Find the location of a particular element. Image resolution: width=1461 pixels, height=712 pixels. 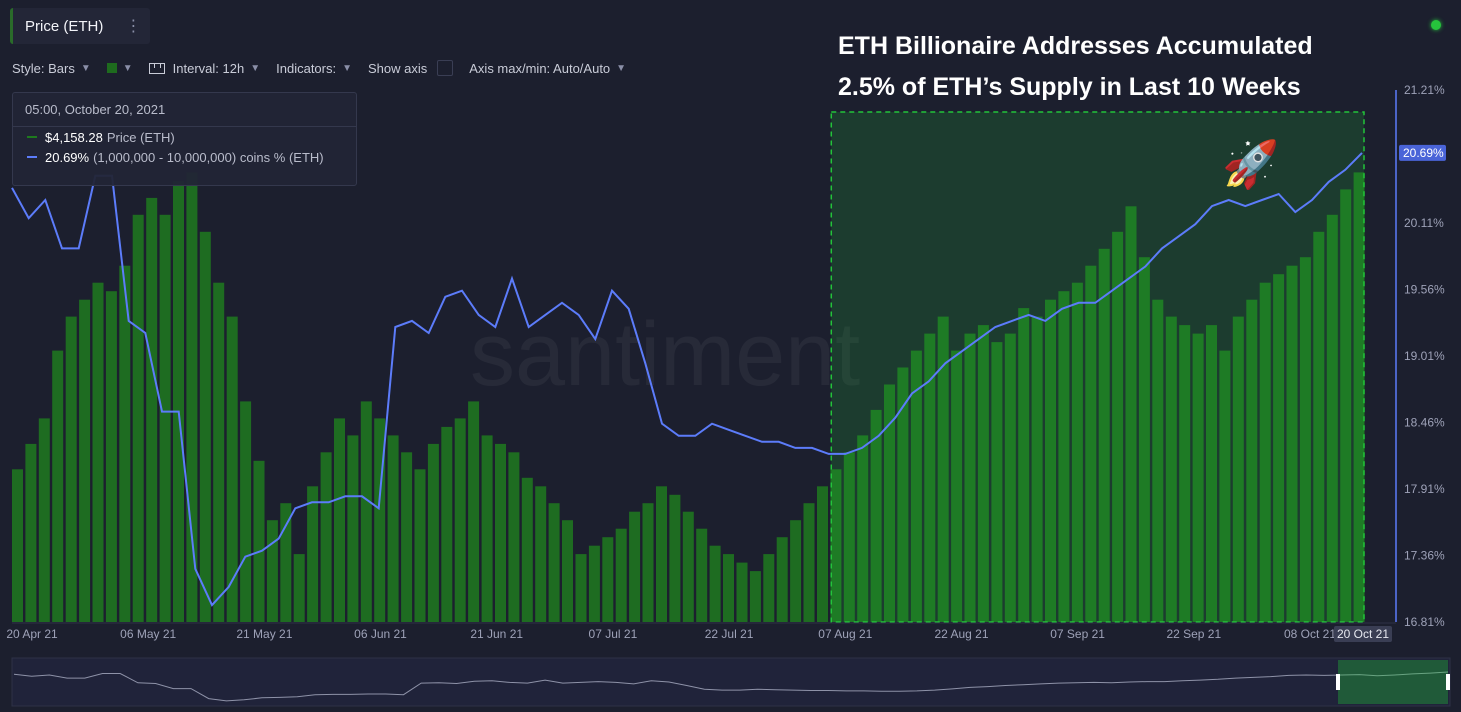

calendar-icon is located at coordinates (156, 68).